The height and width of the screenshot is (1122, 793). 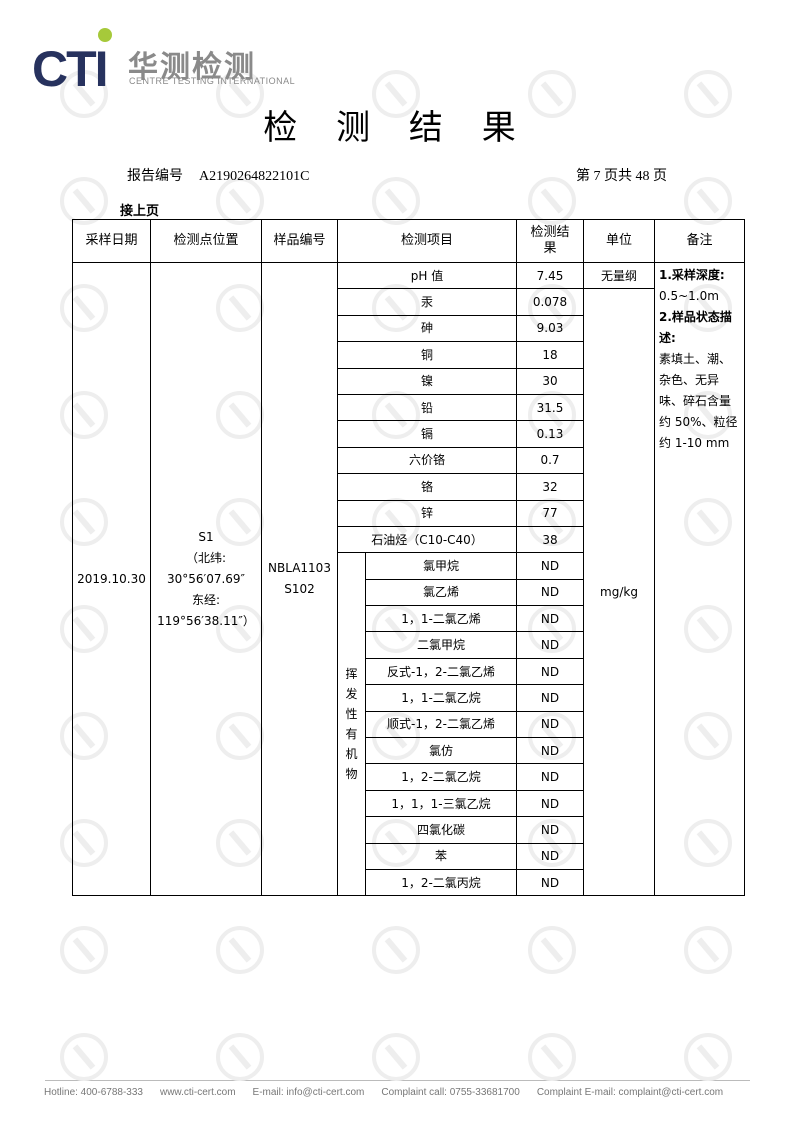 I want to click on location-line: 东经:, so click(x=206, y=599).